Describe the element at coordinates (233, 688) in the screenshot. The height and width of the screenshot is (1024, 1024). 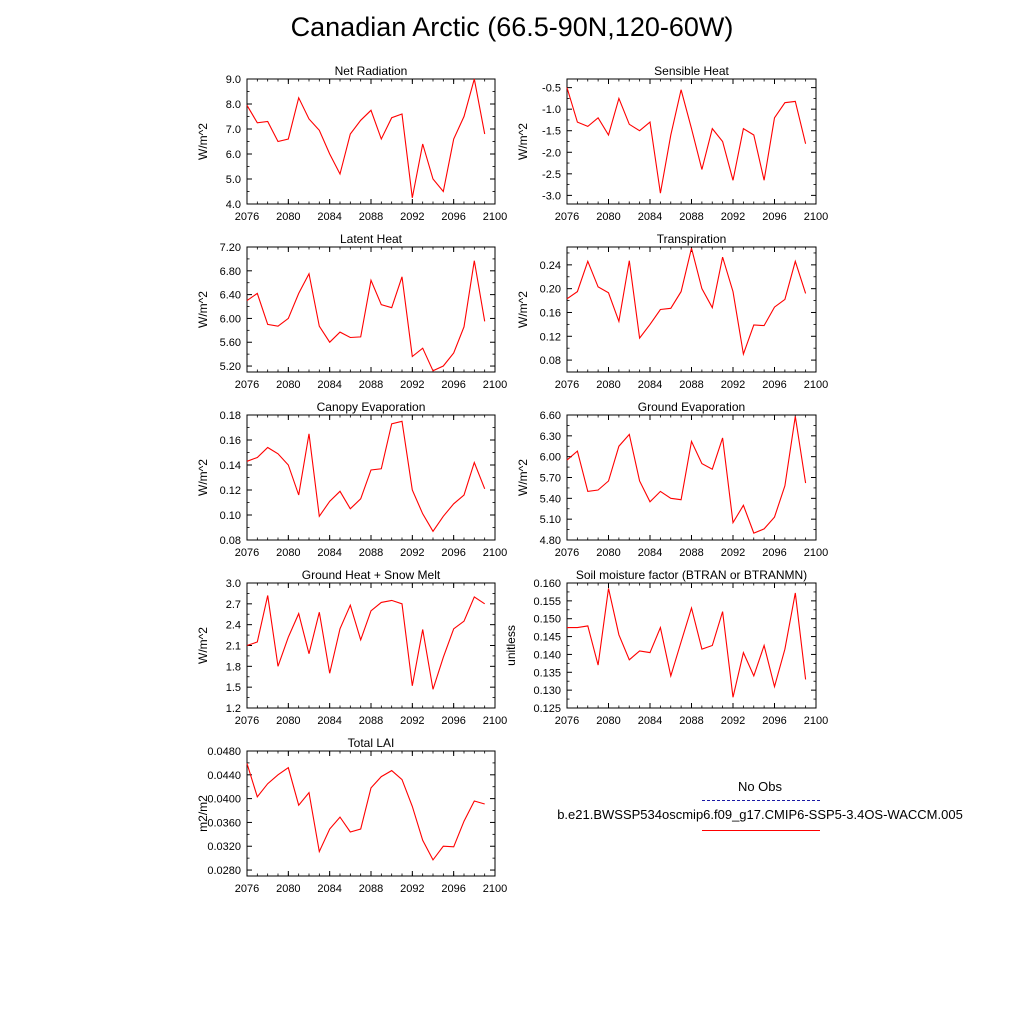
I see `y-tick-label: 1.5` at that location.